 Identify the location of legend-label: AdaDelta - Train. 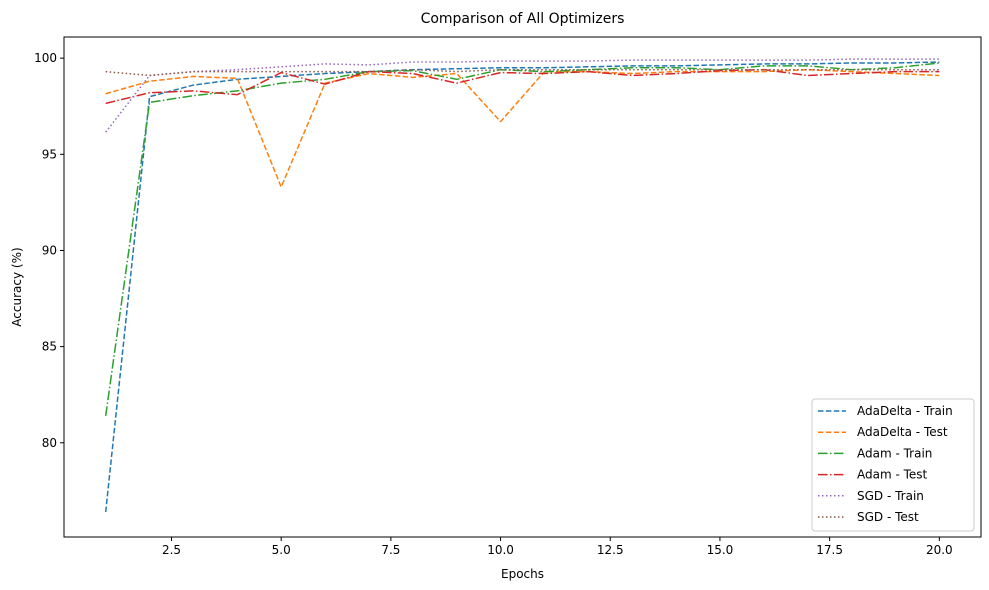
(905, 411).